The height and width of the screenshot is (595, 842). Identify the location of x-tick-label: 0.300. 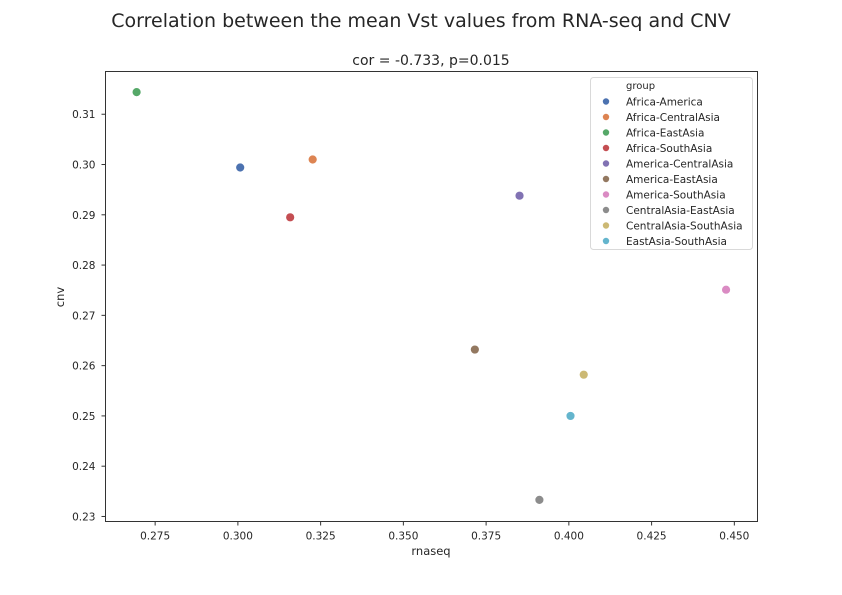
(238, 537).